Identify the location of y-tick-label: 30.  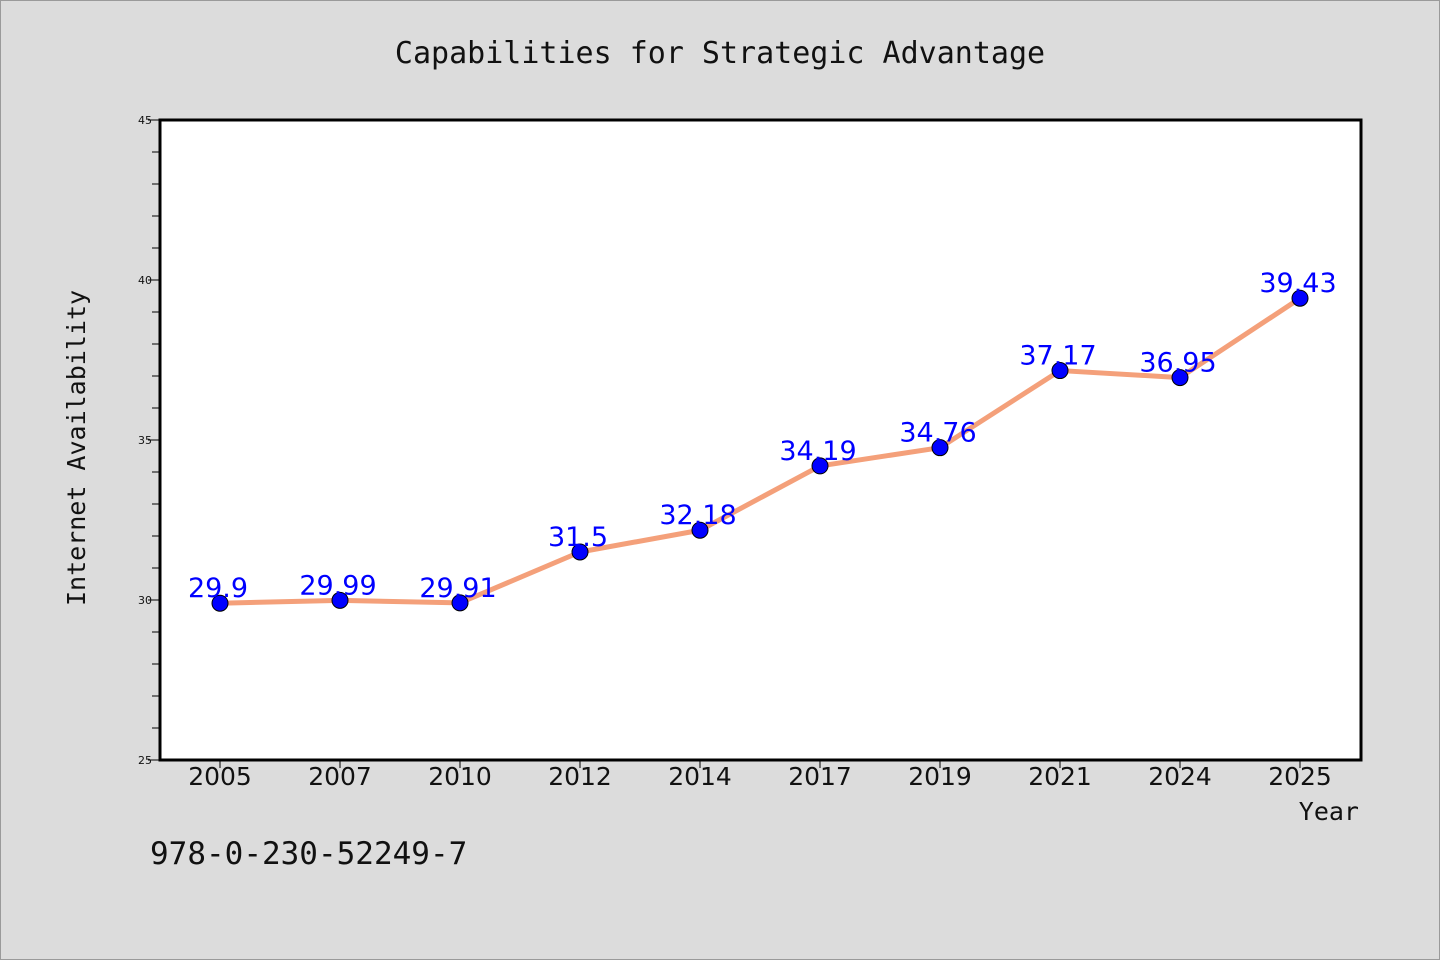
(145, 600).